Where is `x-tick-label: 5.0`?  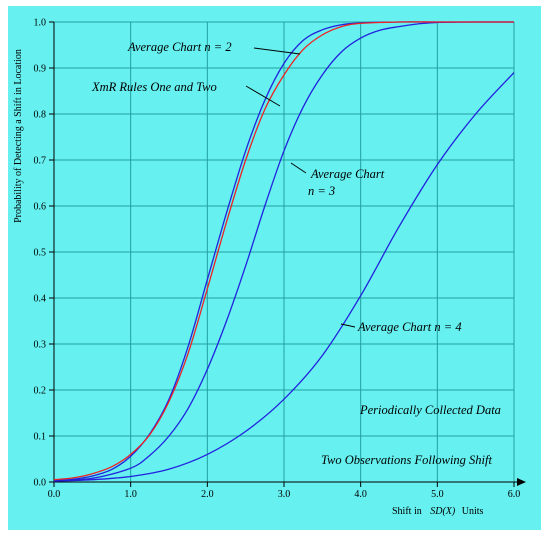 x-tick-label: 5.0 is located at coordinates (437, 494).